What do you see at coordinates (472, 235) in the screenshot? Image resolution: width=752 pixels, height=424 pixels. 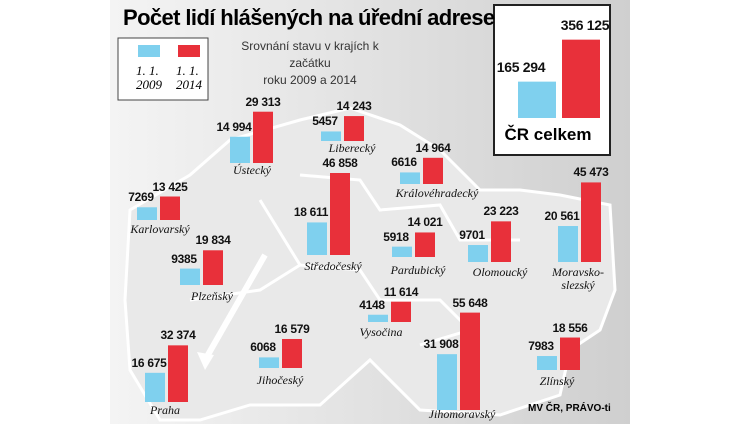 I see `value-label: 9701` at bounding box center [472, 235].